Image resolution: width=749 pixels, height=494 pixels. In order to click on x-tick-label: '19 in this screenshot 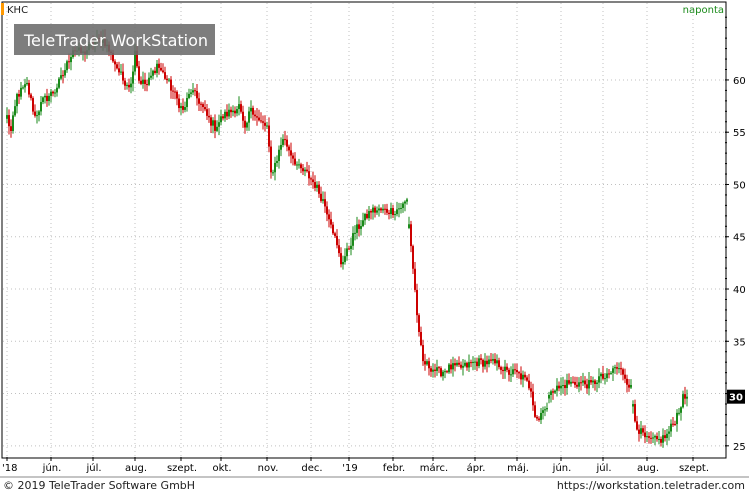, I will do `click(349, 468)`.